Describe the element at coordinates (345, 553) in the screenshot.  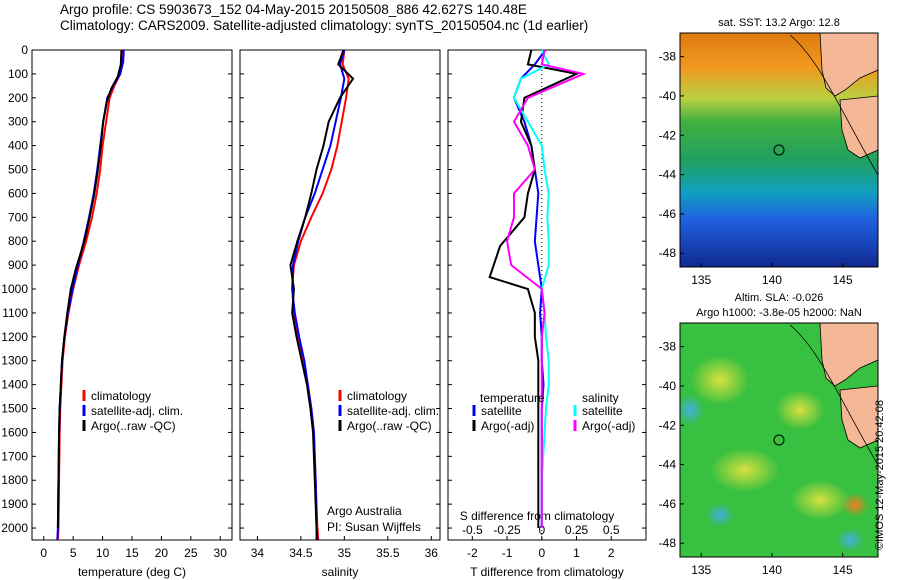
I see `x-tick-label: 35` at that location.